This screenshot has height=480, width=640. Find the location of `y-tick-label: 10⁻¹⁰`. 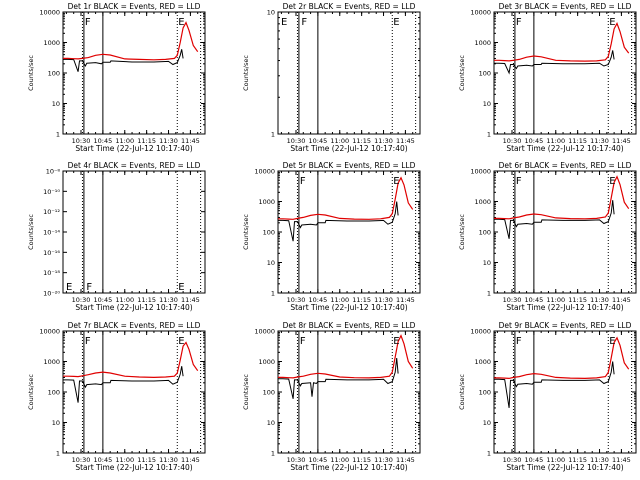

y-tick-label: 10⁻¹⁰ is located at coordinates (51, 192).